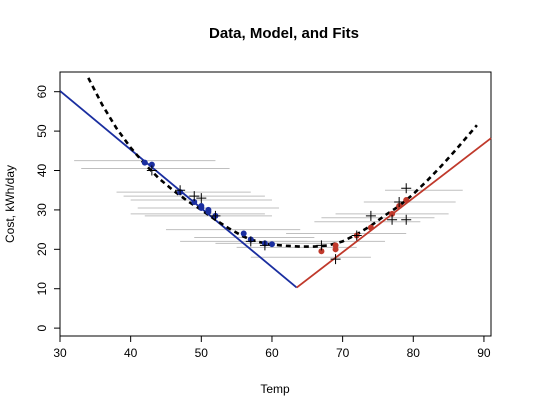  Describe the element at coordinates (202, 353) in the screenshot. I see `x-tick-label: 50` at that location.